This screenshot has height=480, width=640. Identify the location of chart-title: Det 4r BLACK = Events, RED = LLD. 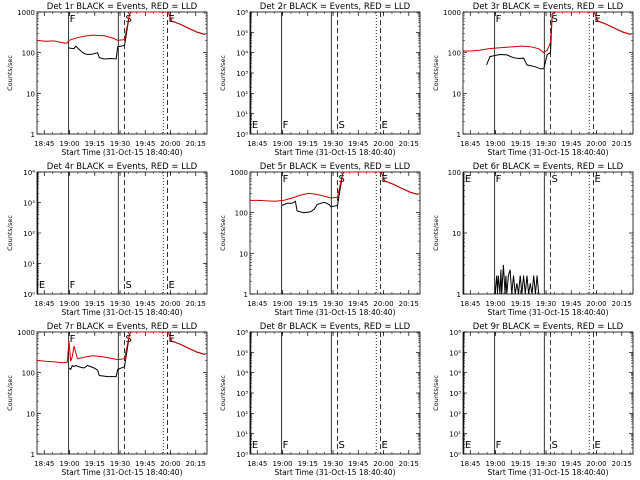
(122, 167).